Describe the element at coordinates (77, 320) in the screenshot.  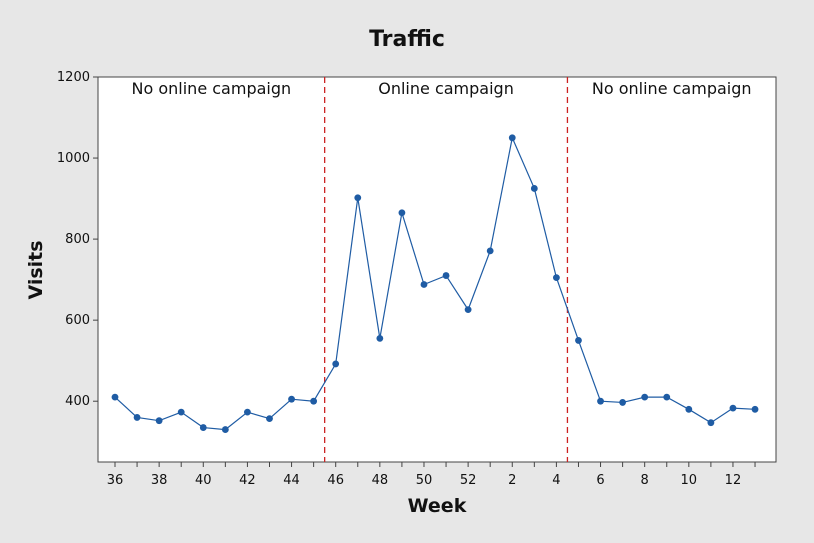
I see `y-tick-label: 600` at that location.